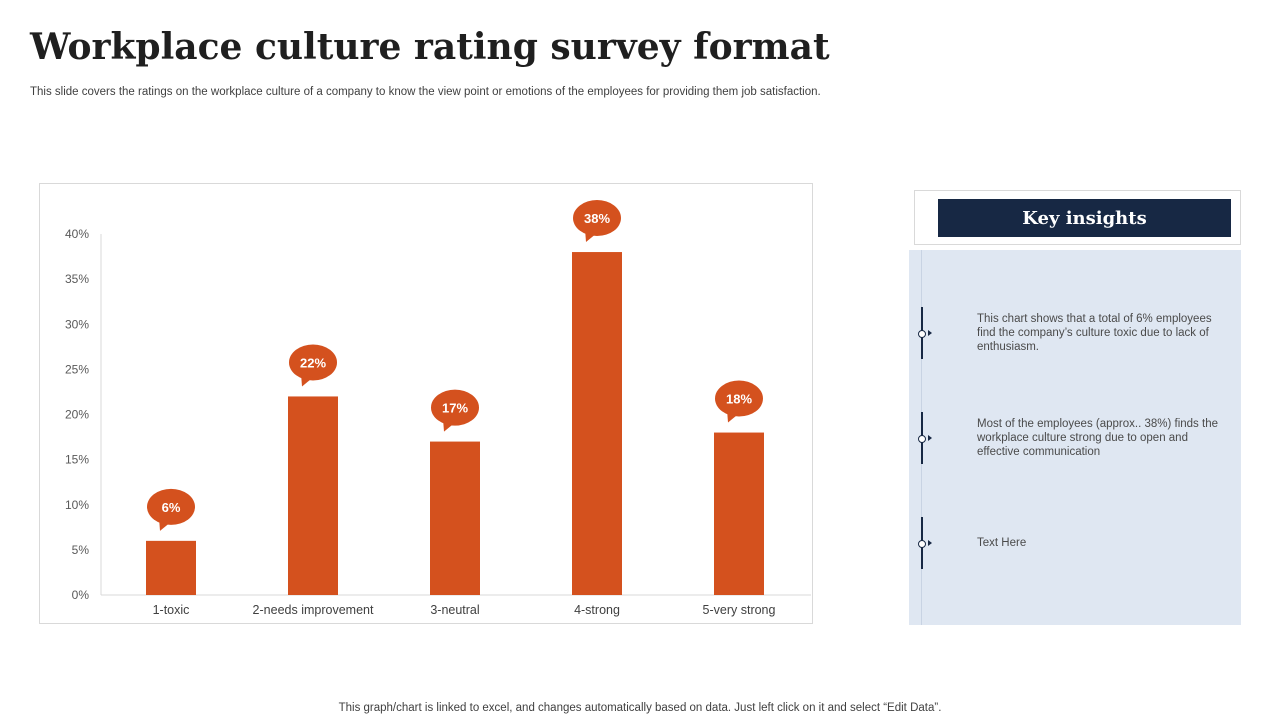  Describe the element at coordinates (77, 234) in the screenshot. I see `y-tick-label: 40%` at that location.